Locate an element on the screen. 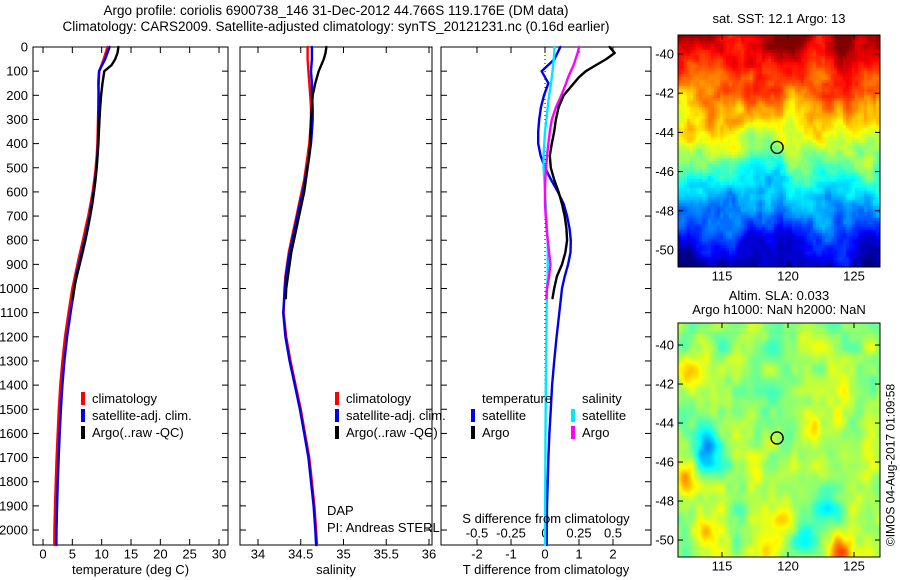 This screenshot has width=900, height=580. svg-text: 100 is located at coordinates (17, 71).